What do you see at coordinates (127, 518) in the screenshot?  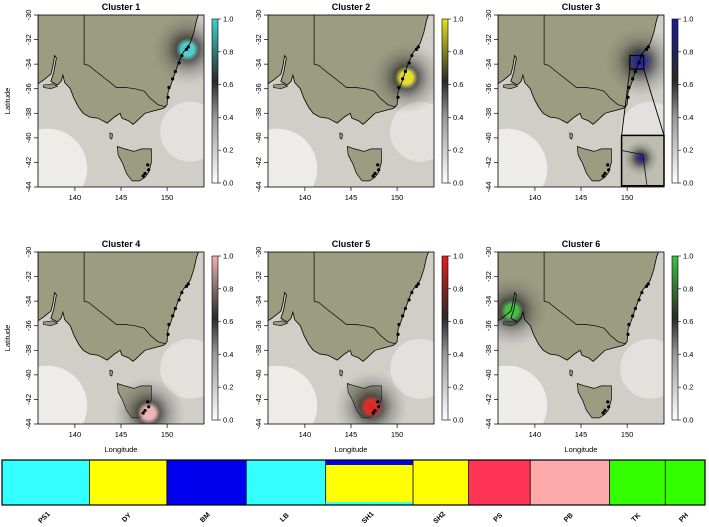 I see `population-label: DY` at bounding box center [127, 518].